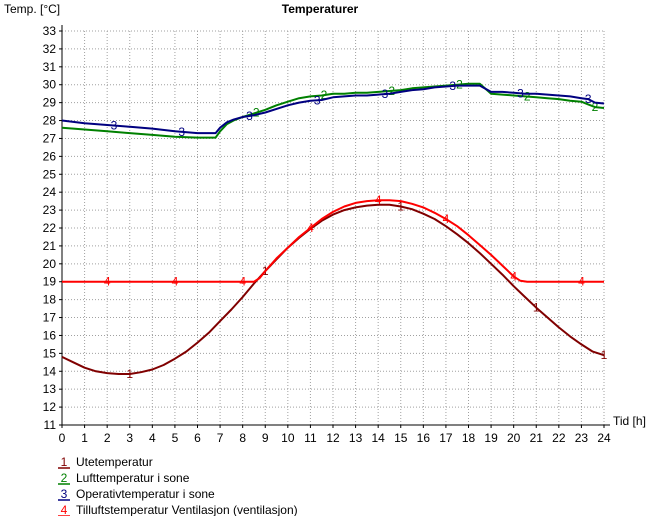 The image size is (648, 516). Describe the element at coordinates (582, 438) in the screenshot. I see `x-tick-label: 23` at that location.